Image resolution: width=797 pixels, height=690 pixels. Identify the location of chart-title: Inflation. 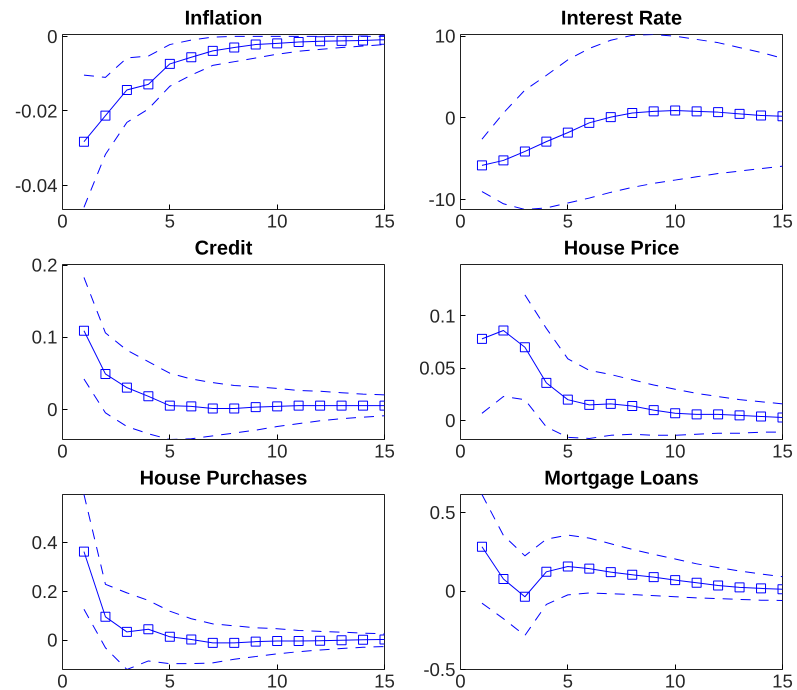
(223, 19).